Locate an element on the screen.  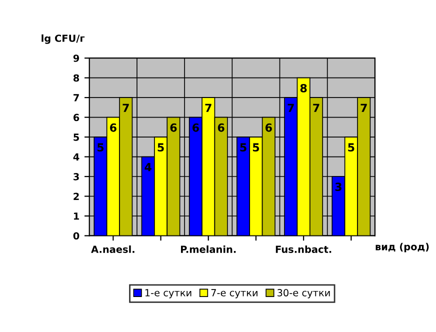
y-tick-label: 3 is located at coordinates (76, 176).